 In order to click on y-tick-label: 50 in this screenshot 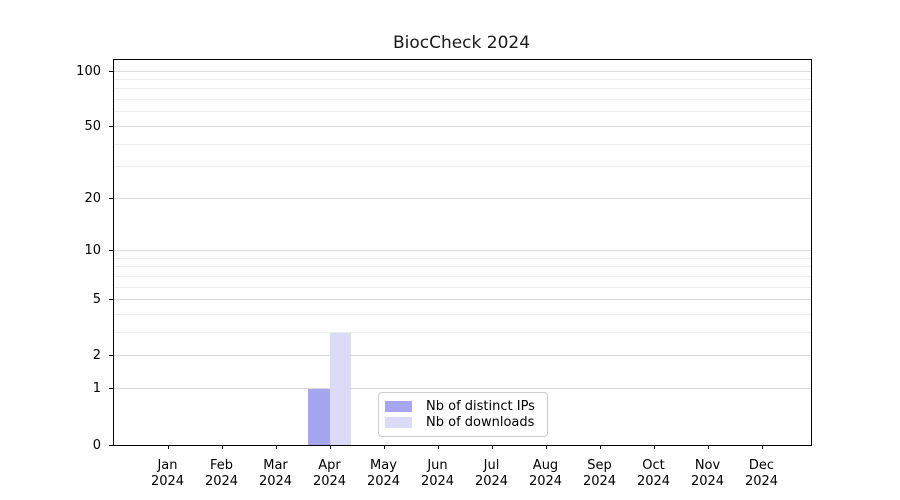, I will do `click(92, 126)`.